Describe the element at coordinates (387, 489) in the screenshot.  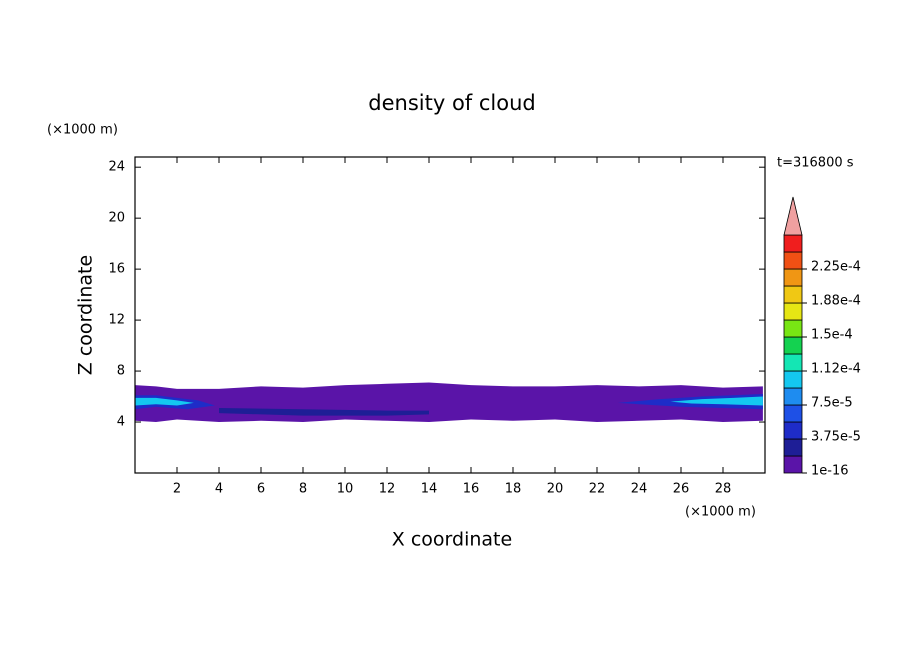
I see `x-tick-label: 12` at that location.